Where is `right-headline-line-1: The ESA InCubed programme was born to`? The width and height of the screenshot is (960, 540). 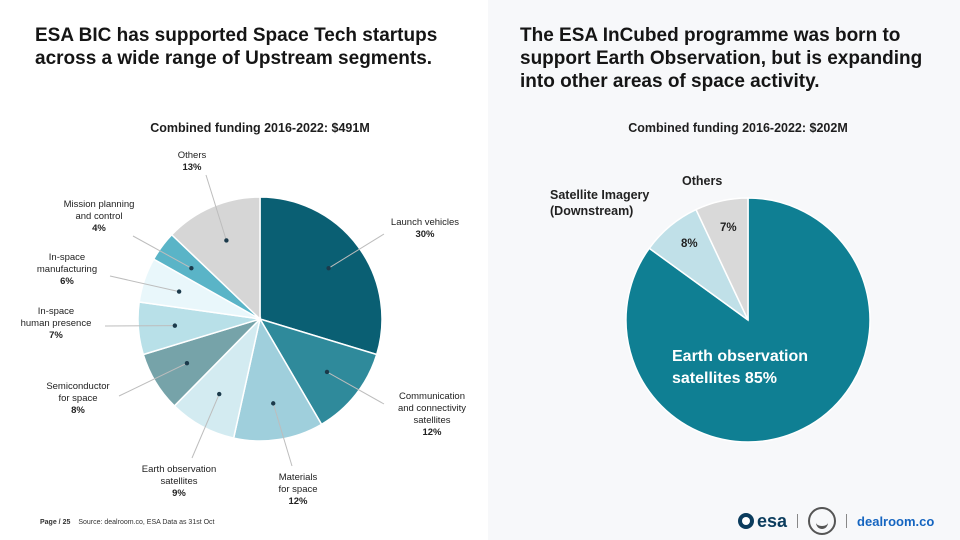
right-headline-line-1: The ESA InCubed programme was born to is located at coordinates (710, 35).